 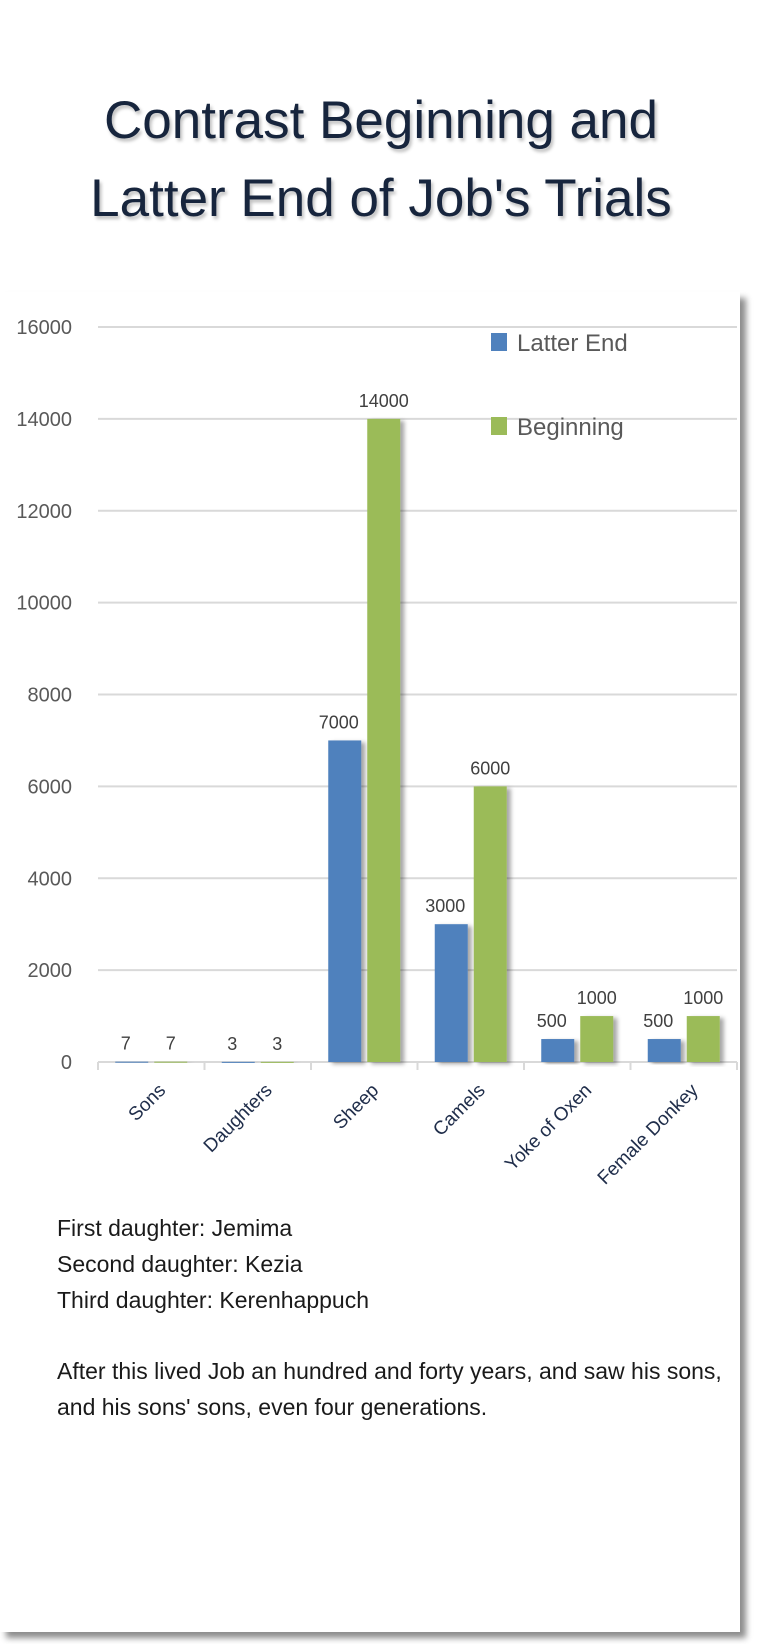 What do you see at coordinates (384, 401) in the screenshot?
I see `data-label: 14000` at bounding box center [384, 401].